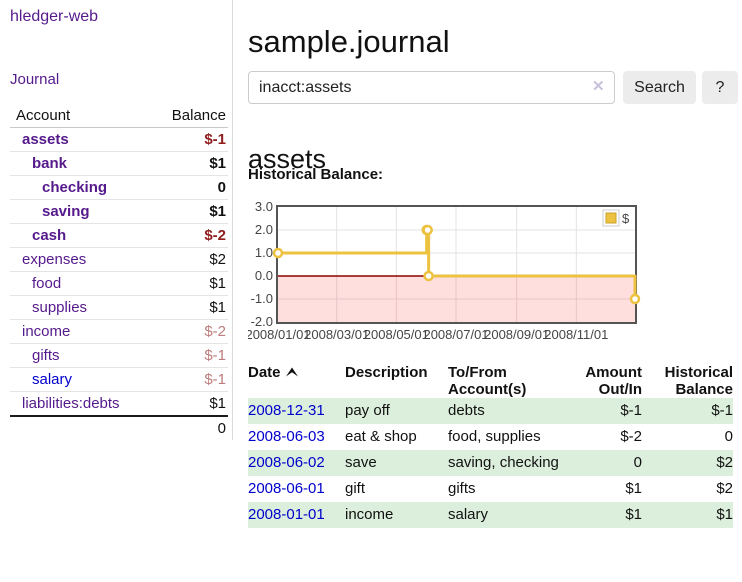  What do you see at coordinates (659, 87) in the screenshot?
I see `search-button: Search` at bounding box center [659, 87].